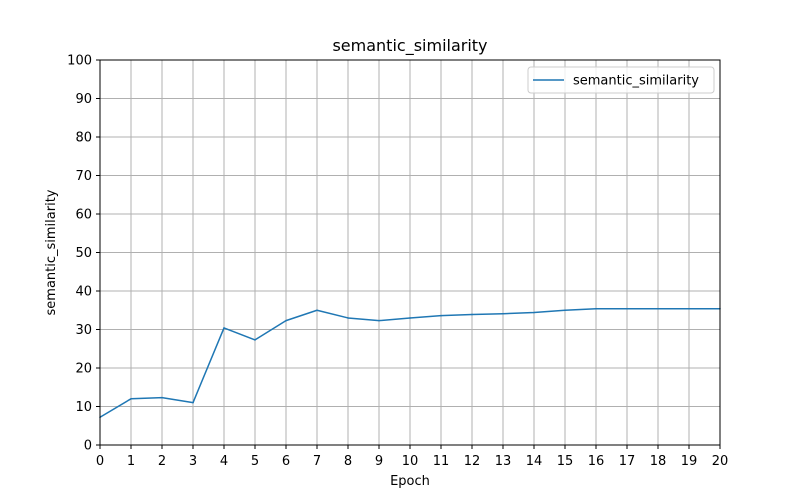 This screenshot has width=800, height=500. Describe the element at coordinates (88, 446) in the screenshot. I see `y-tick-label: 0` at that location.